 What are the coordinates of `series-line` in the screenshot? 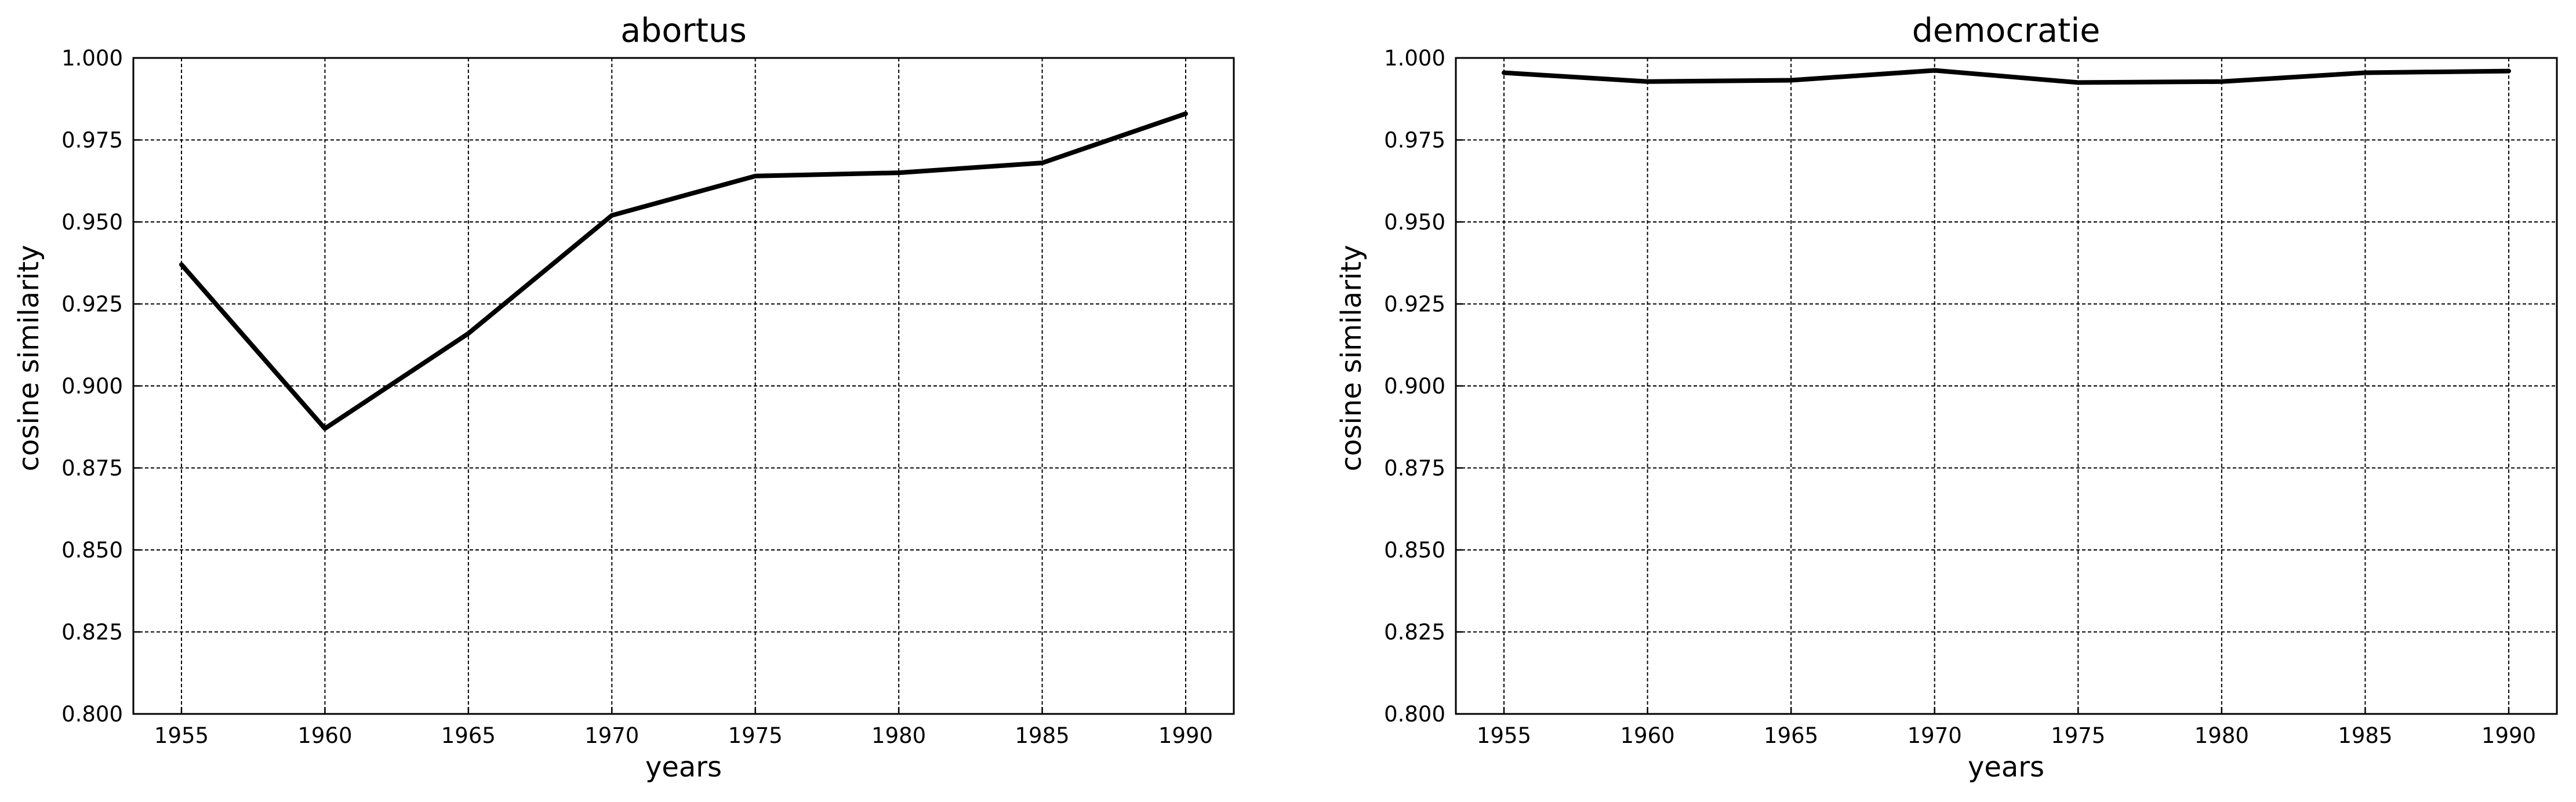 It's located at (2006, 76).